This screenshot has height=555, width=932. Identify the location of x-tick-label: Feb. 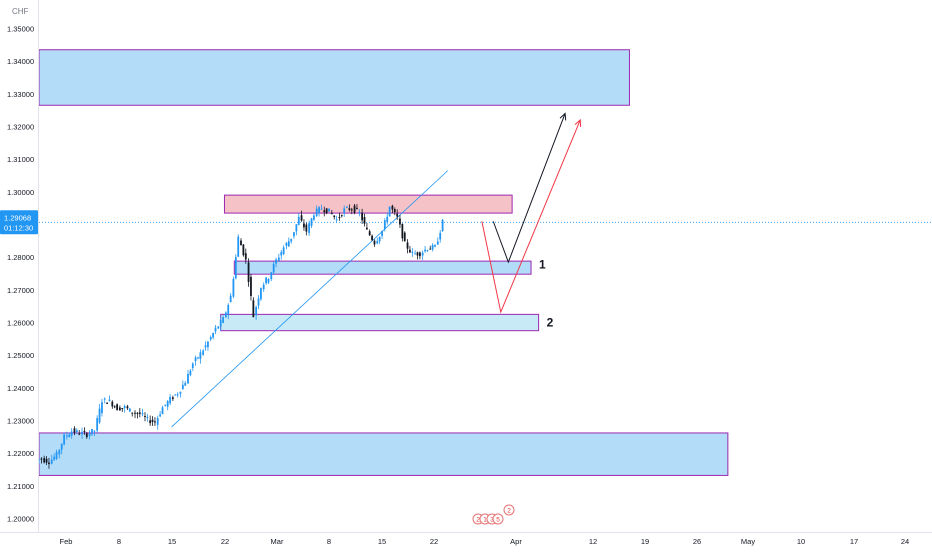
(66, 541).